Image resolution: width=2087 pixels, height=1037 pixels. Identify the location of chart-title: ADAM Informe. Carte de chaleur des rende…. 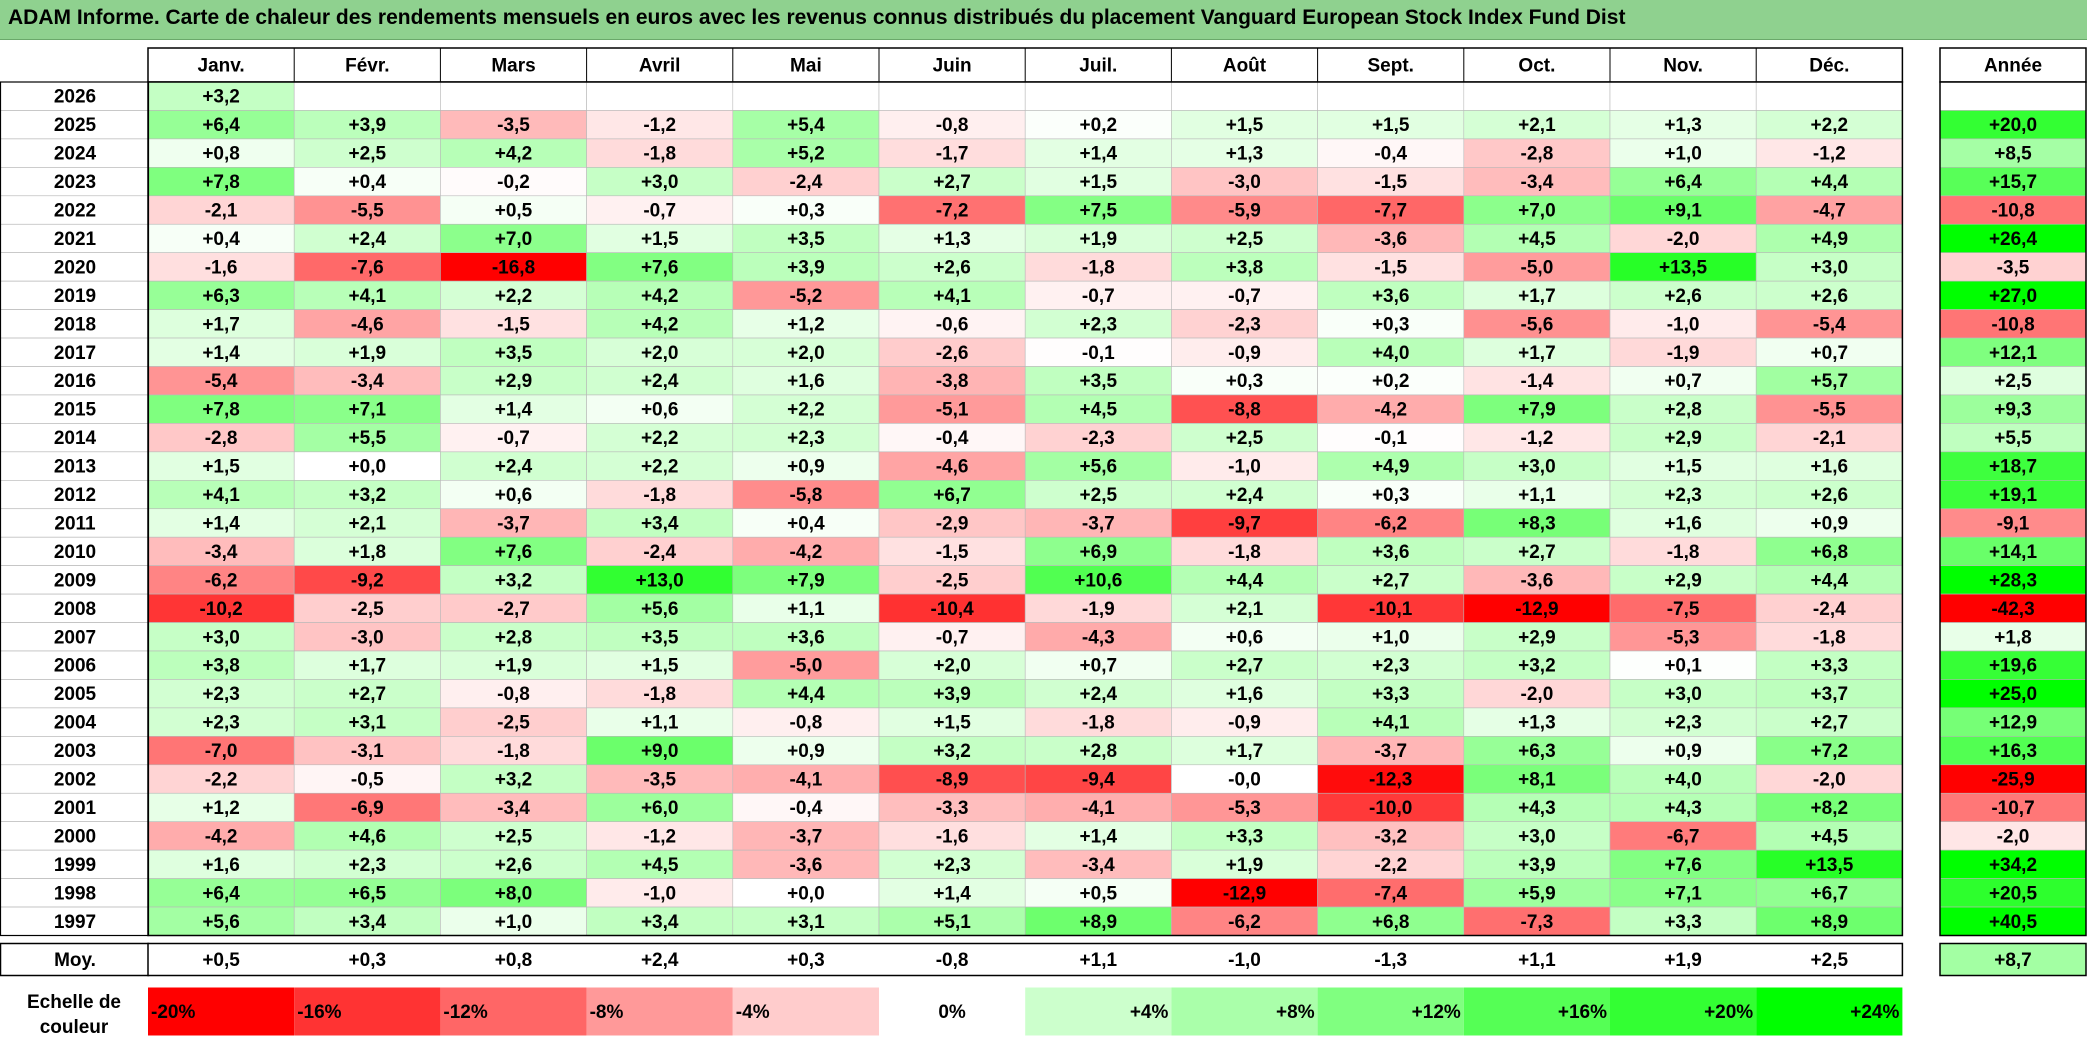
(817, 17).